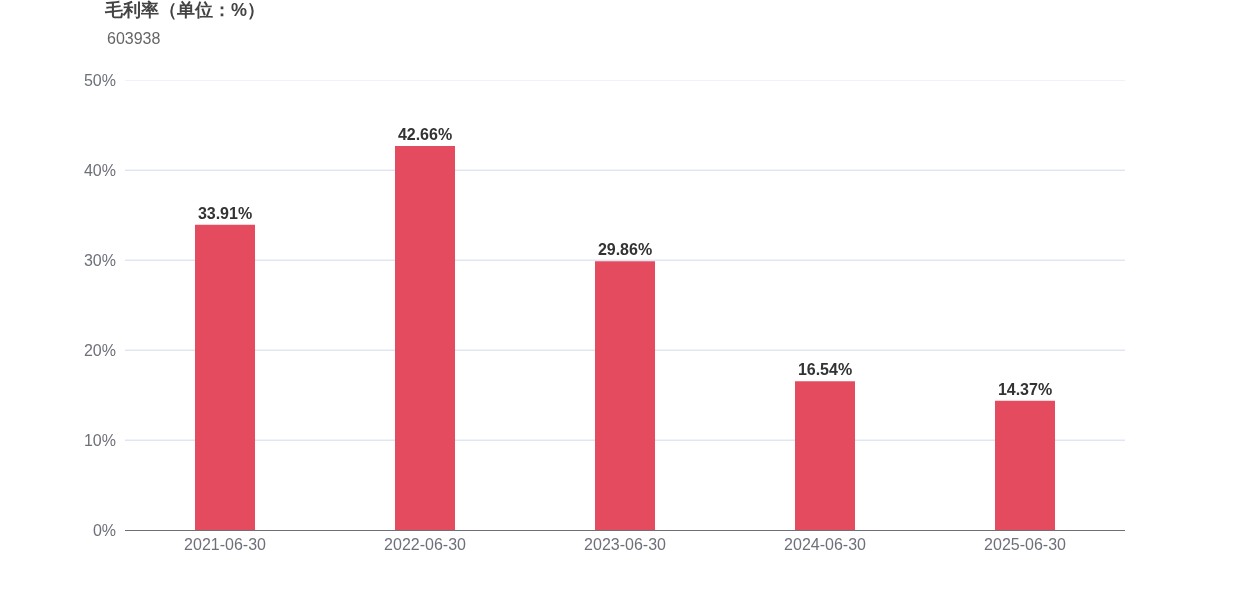 Image resolution: width=1250 pixels, height=600 pixels. What do you see at coordinates (425, 135) in the screenshot?
I see `data-label: 42.66%` at bounding box center [425, 135].